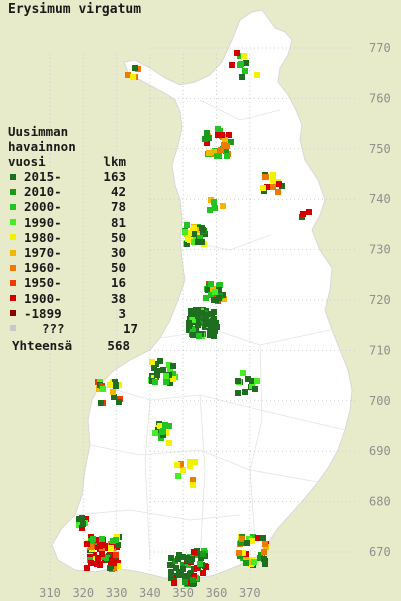 The image size is (401, 601). I want to click on legend-row: 1980- 50, so click(73, 237).